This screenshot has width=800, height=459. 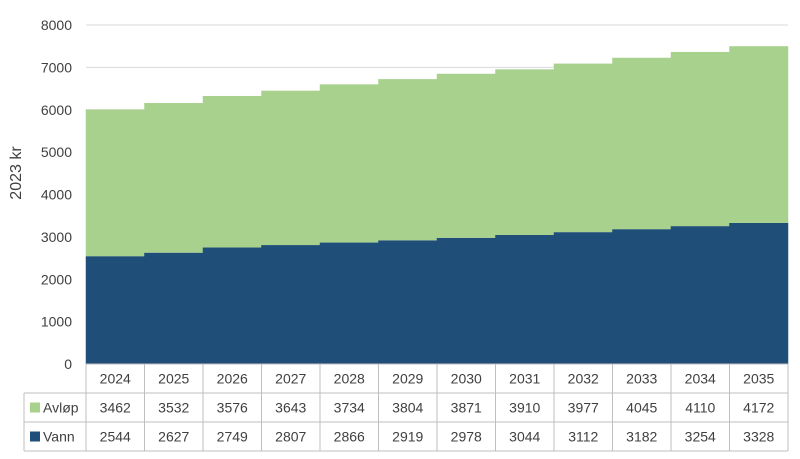 What do you see at coordinates (758, 408) in the screenshot?
I see `table-value: 4172` at bounding box center [758, 408].